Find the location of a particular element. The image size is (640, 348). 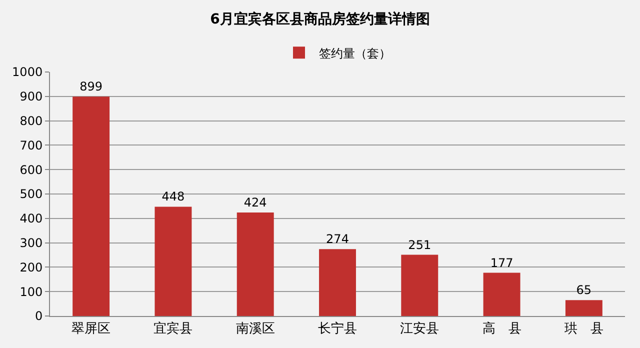

y-tick-label: 300 is located at coordinates (31, 243).